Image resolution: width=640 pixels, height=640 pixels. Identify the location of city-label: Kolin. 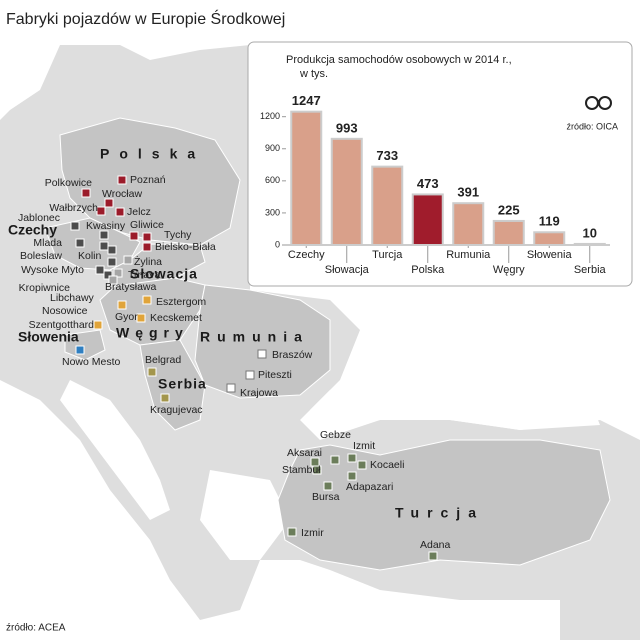
(90, 256).